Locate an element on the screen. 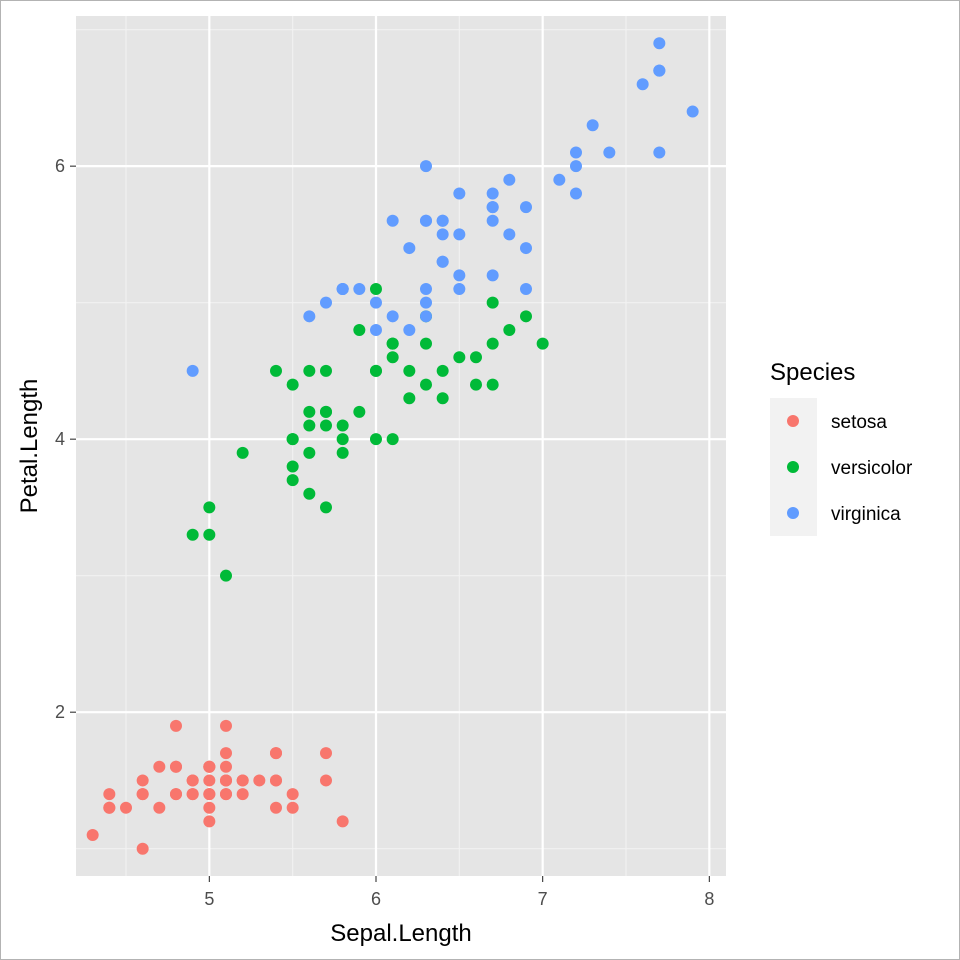 Image resolution: width=960 pixels, height=960 pixels. legend-label-setosa: setosa is located at coordinates (859, 422).